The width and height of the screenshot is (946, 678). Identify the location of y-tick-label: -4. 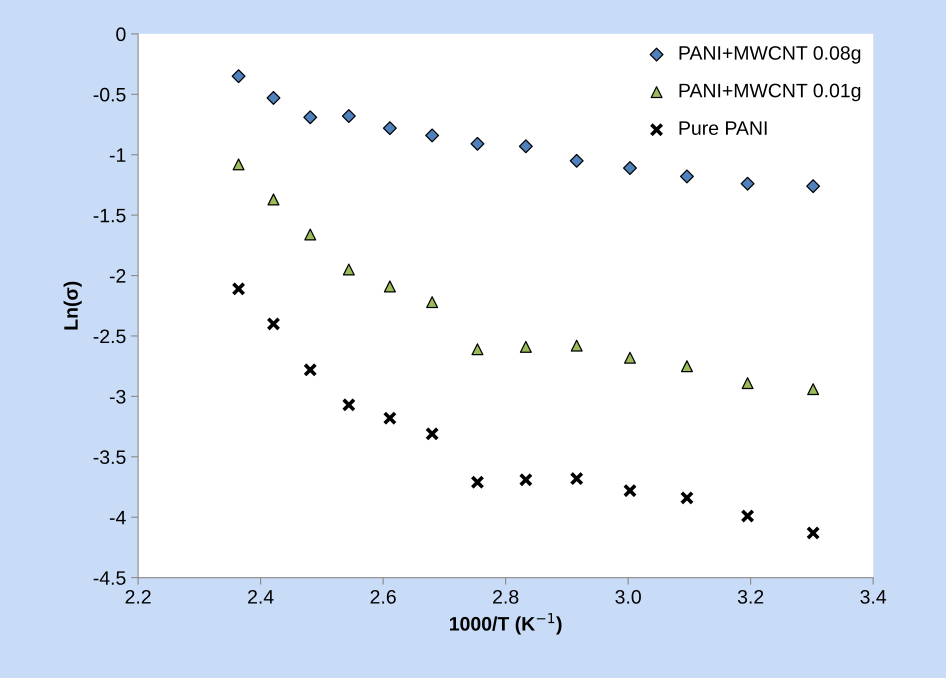
(118, 517).